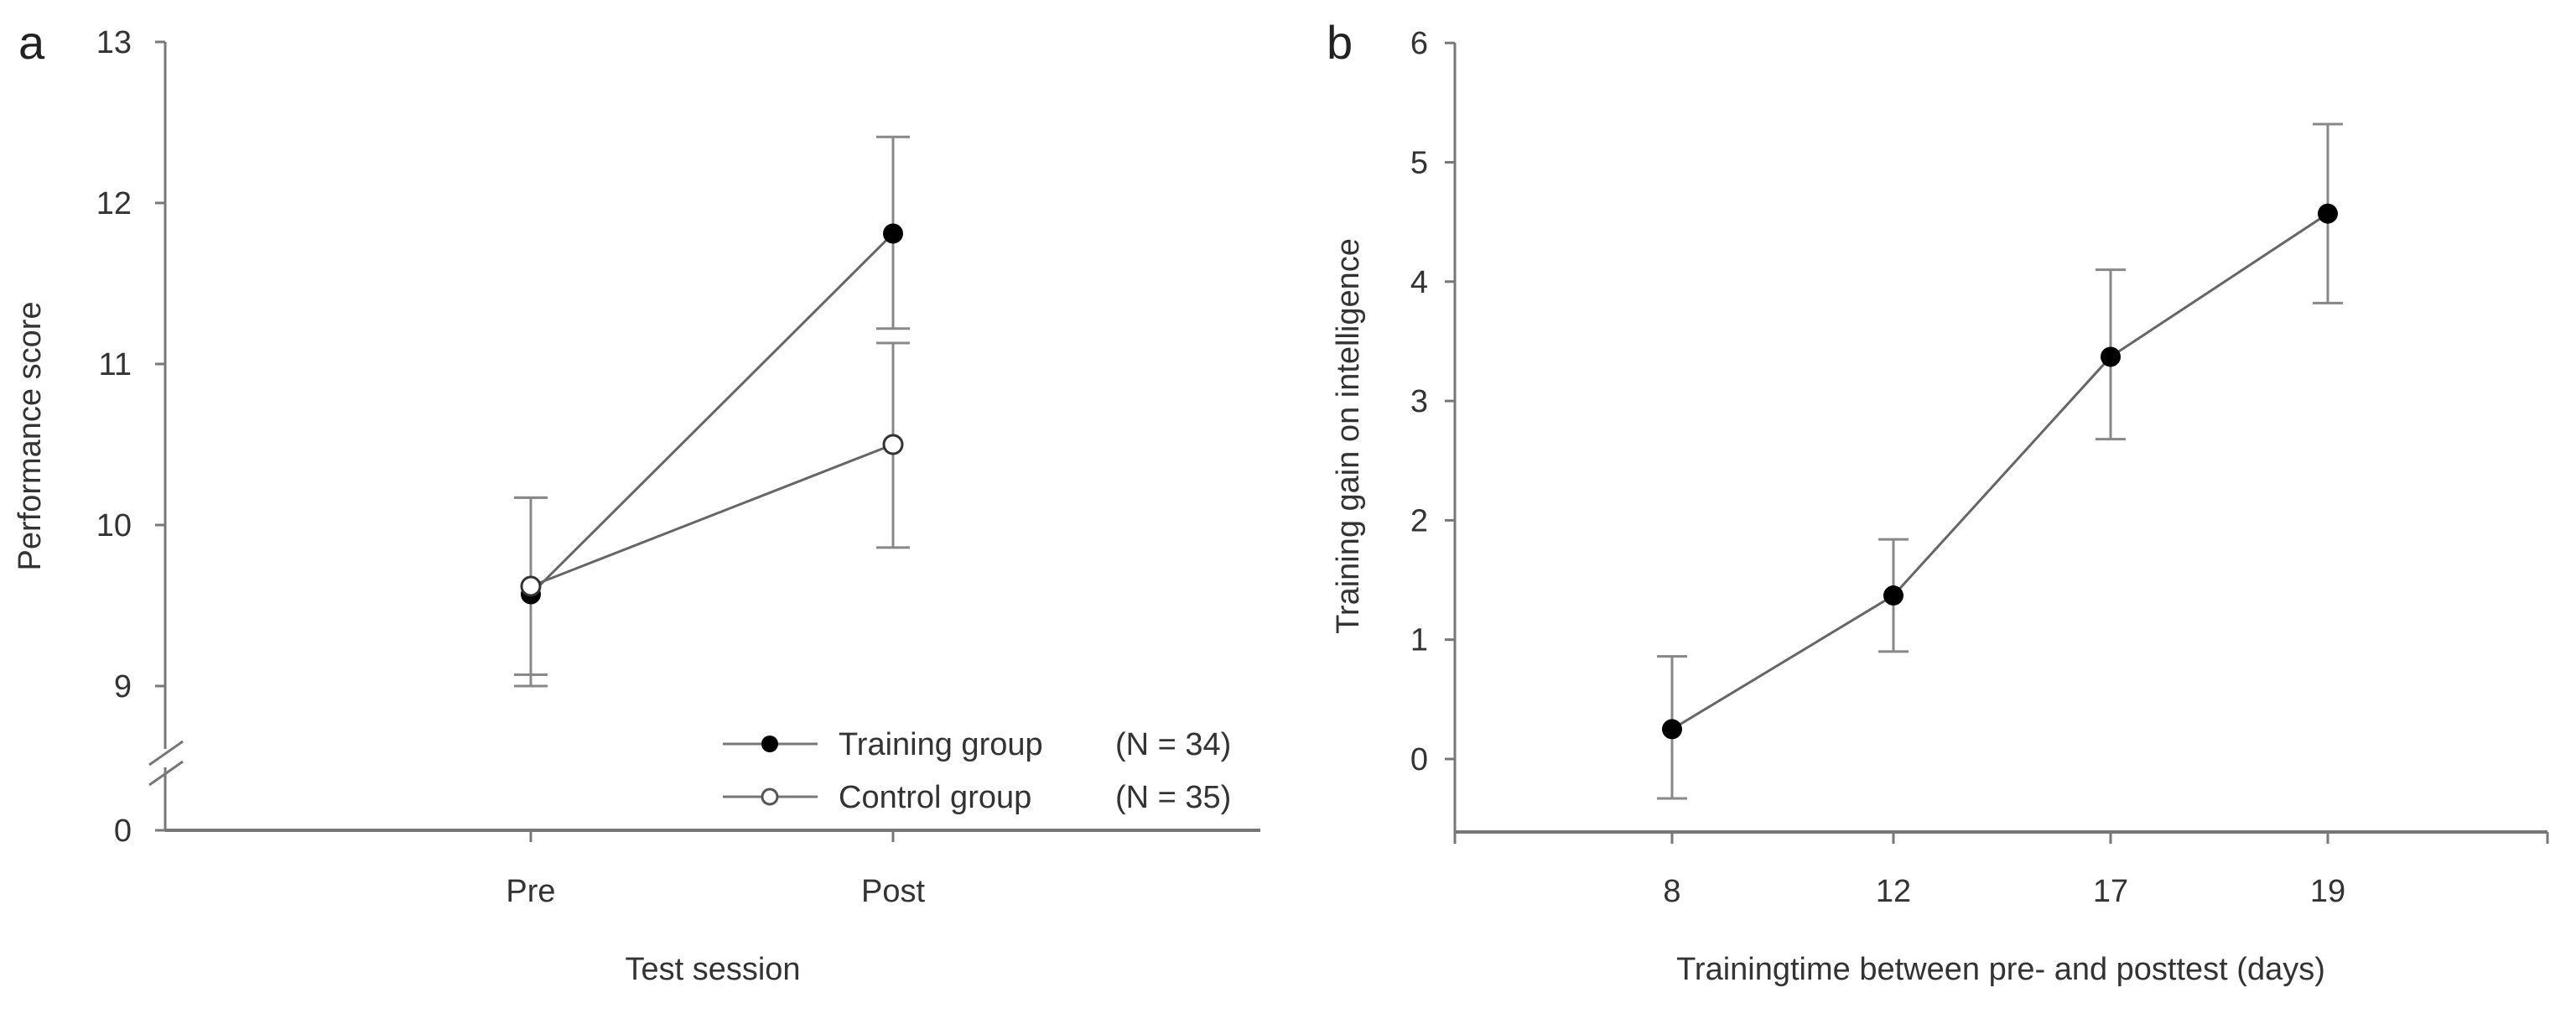 The height and width of the screenshot is (1019, 2576). What do you see at coordinates (1432, 401) in the screenshot?
I see `panel-b-y-ticks: 0 1 2 3 4 5 6` at bounding box center [1432, 401].